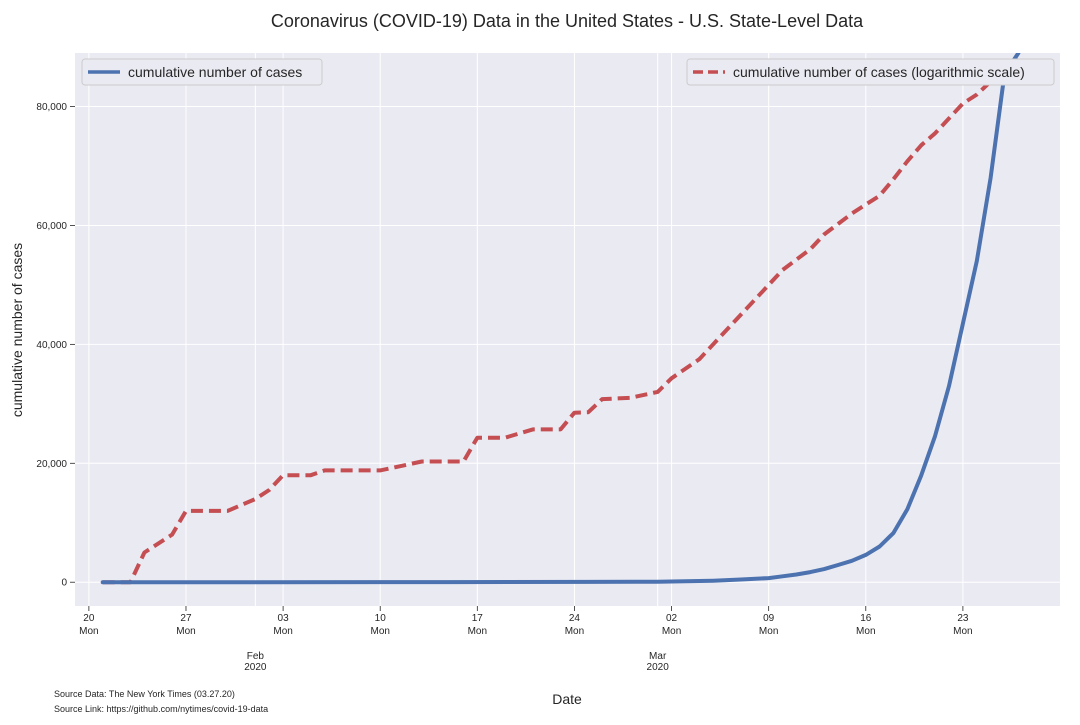  What do you see at coordinates (51, 345) in the screenshot?
I see `y-tick-label: 40,000` at bounding box center [51, 345].